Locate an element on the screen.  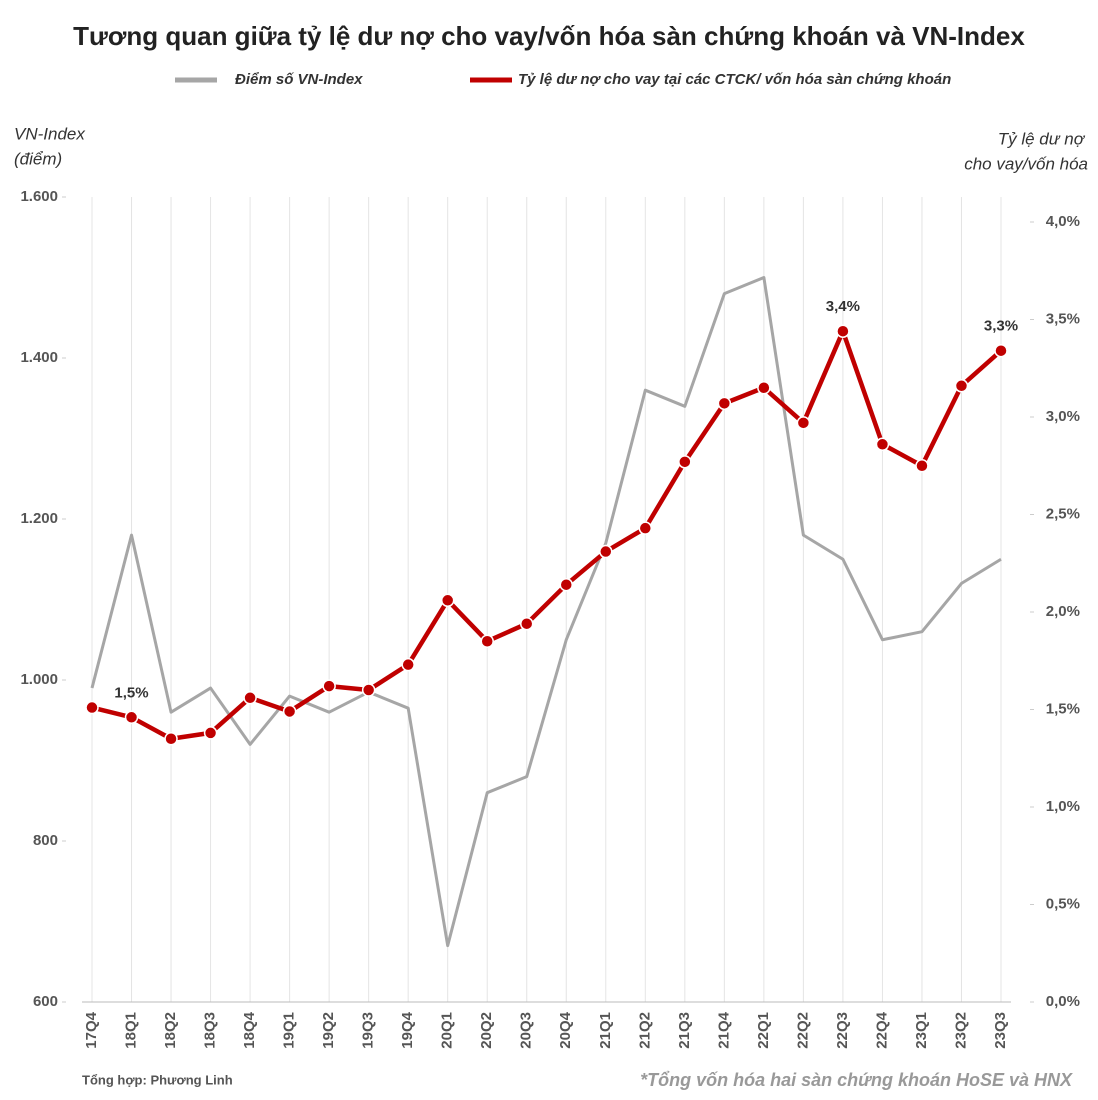
y2-tick-label: 3,5% is located at coordinates (1063, 318).